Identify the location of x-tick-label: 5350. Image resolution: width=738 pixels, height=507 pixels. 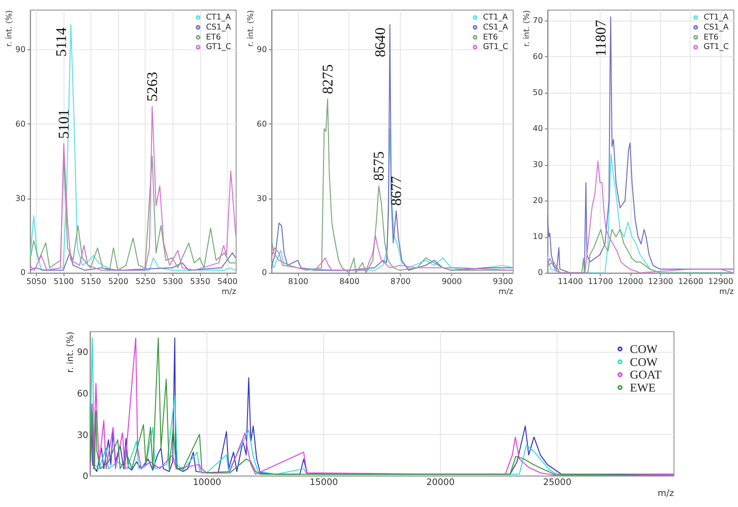
(200, 281).